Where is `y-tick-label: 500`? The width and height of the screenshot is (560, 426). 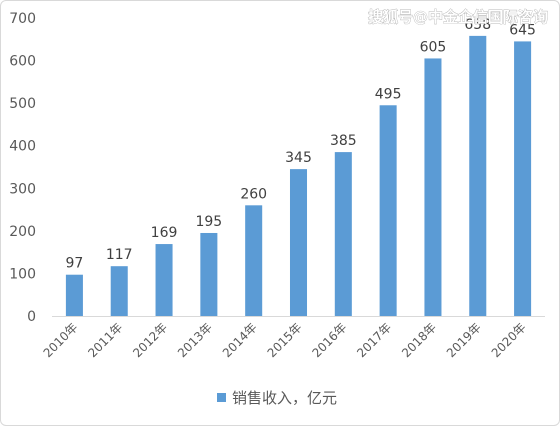 y-tick-label: 500 is located at coordinates (22, 104).